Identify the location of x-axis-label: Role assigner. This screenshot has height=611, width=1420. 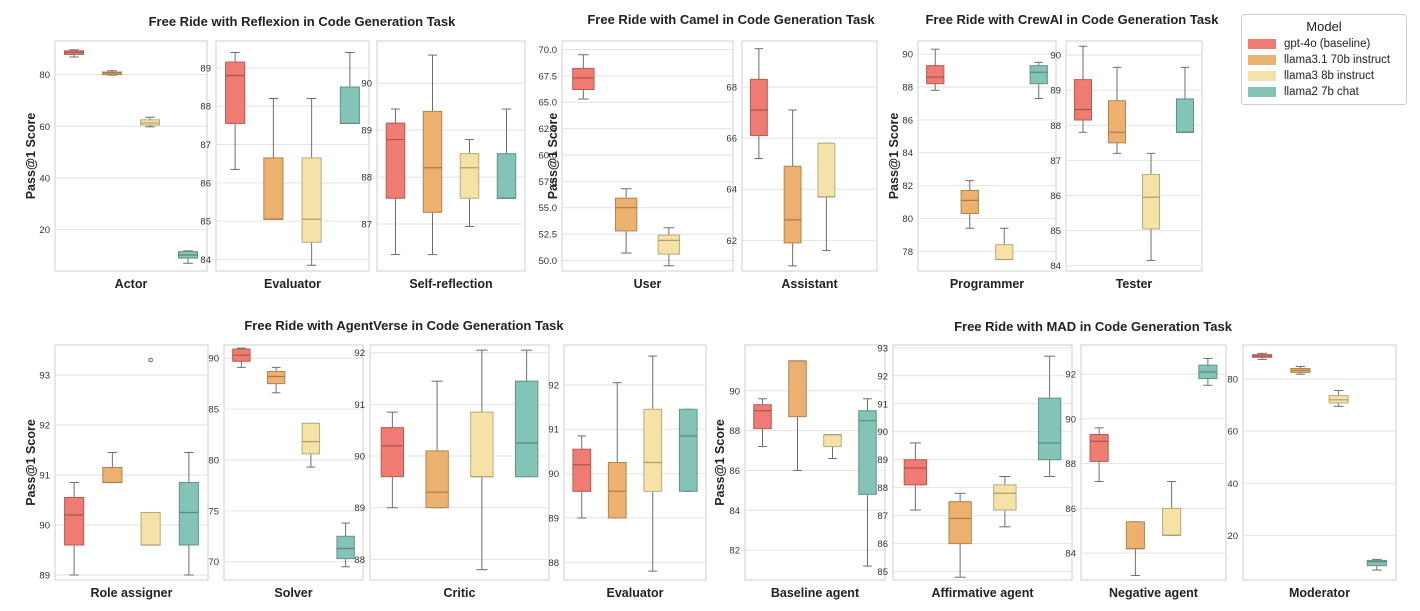
(132, 593).